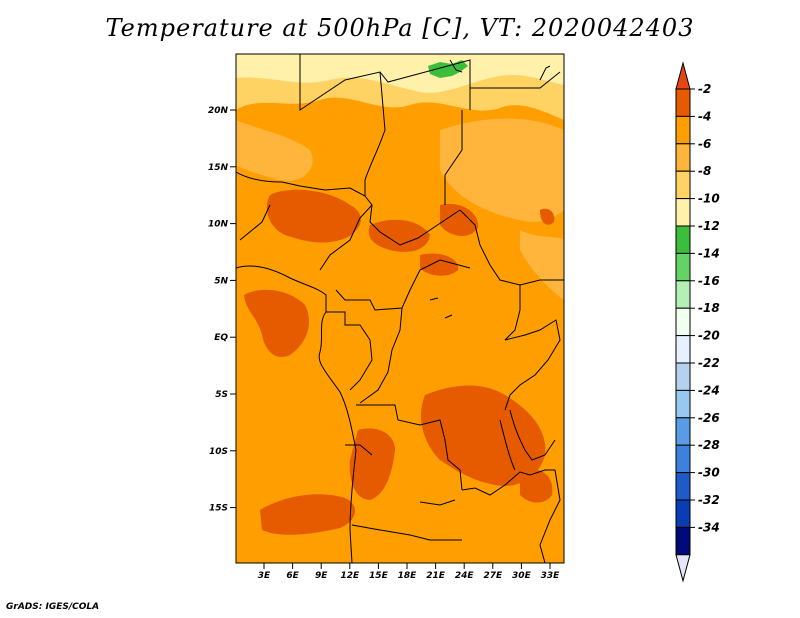  Describe the element at coordinates (218, 452) in the screenshot. I see `lat-tick-label: 10S` at that location.